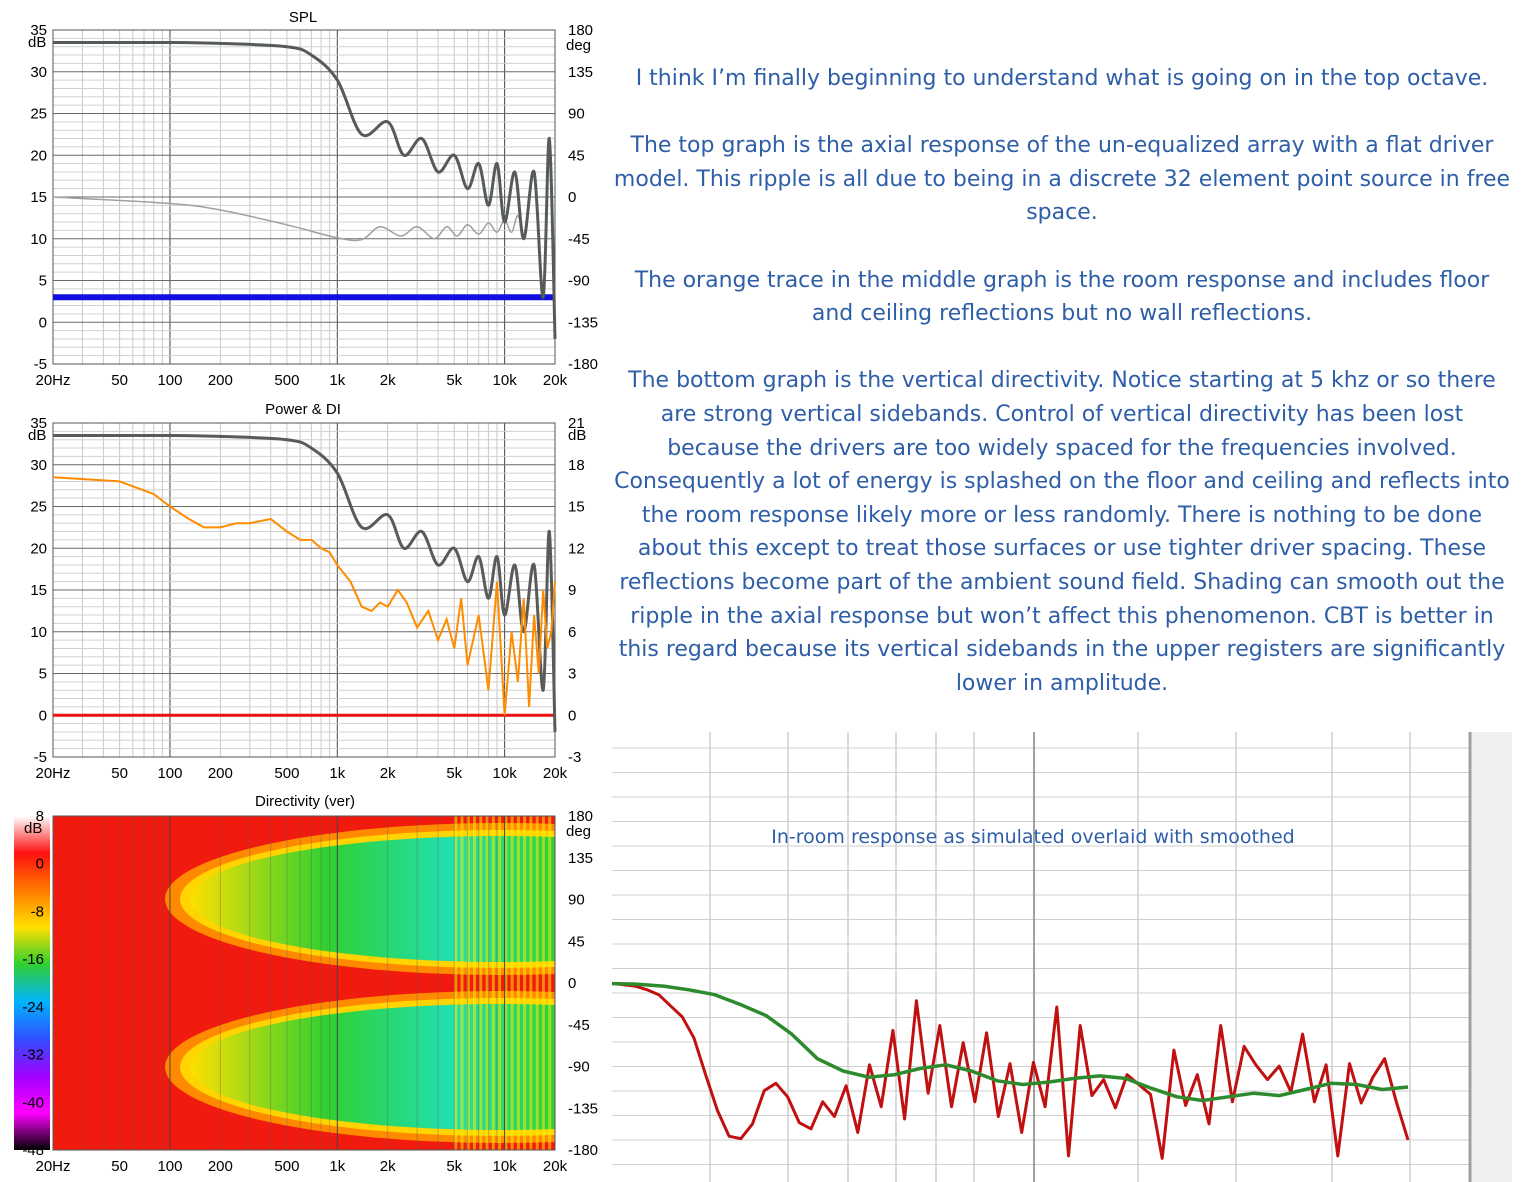  What do you see at coordinates (33, 1102) in the screenshot?
I see `colorbar-tick-label: -40` at bounding box center [33, 1102].